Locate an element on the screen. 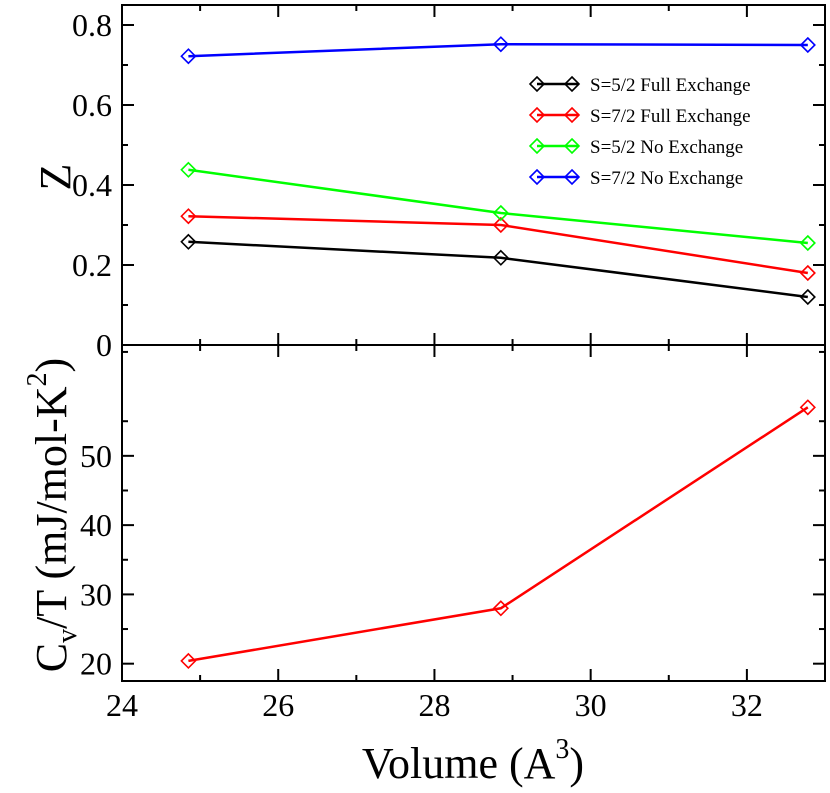  legend-entry-label: S=7/2 Full Exchange is located at coordinates (670, 116).